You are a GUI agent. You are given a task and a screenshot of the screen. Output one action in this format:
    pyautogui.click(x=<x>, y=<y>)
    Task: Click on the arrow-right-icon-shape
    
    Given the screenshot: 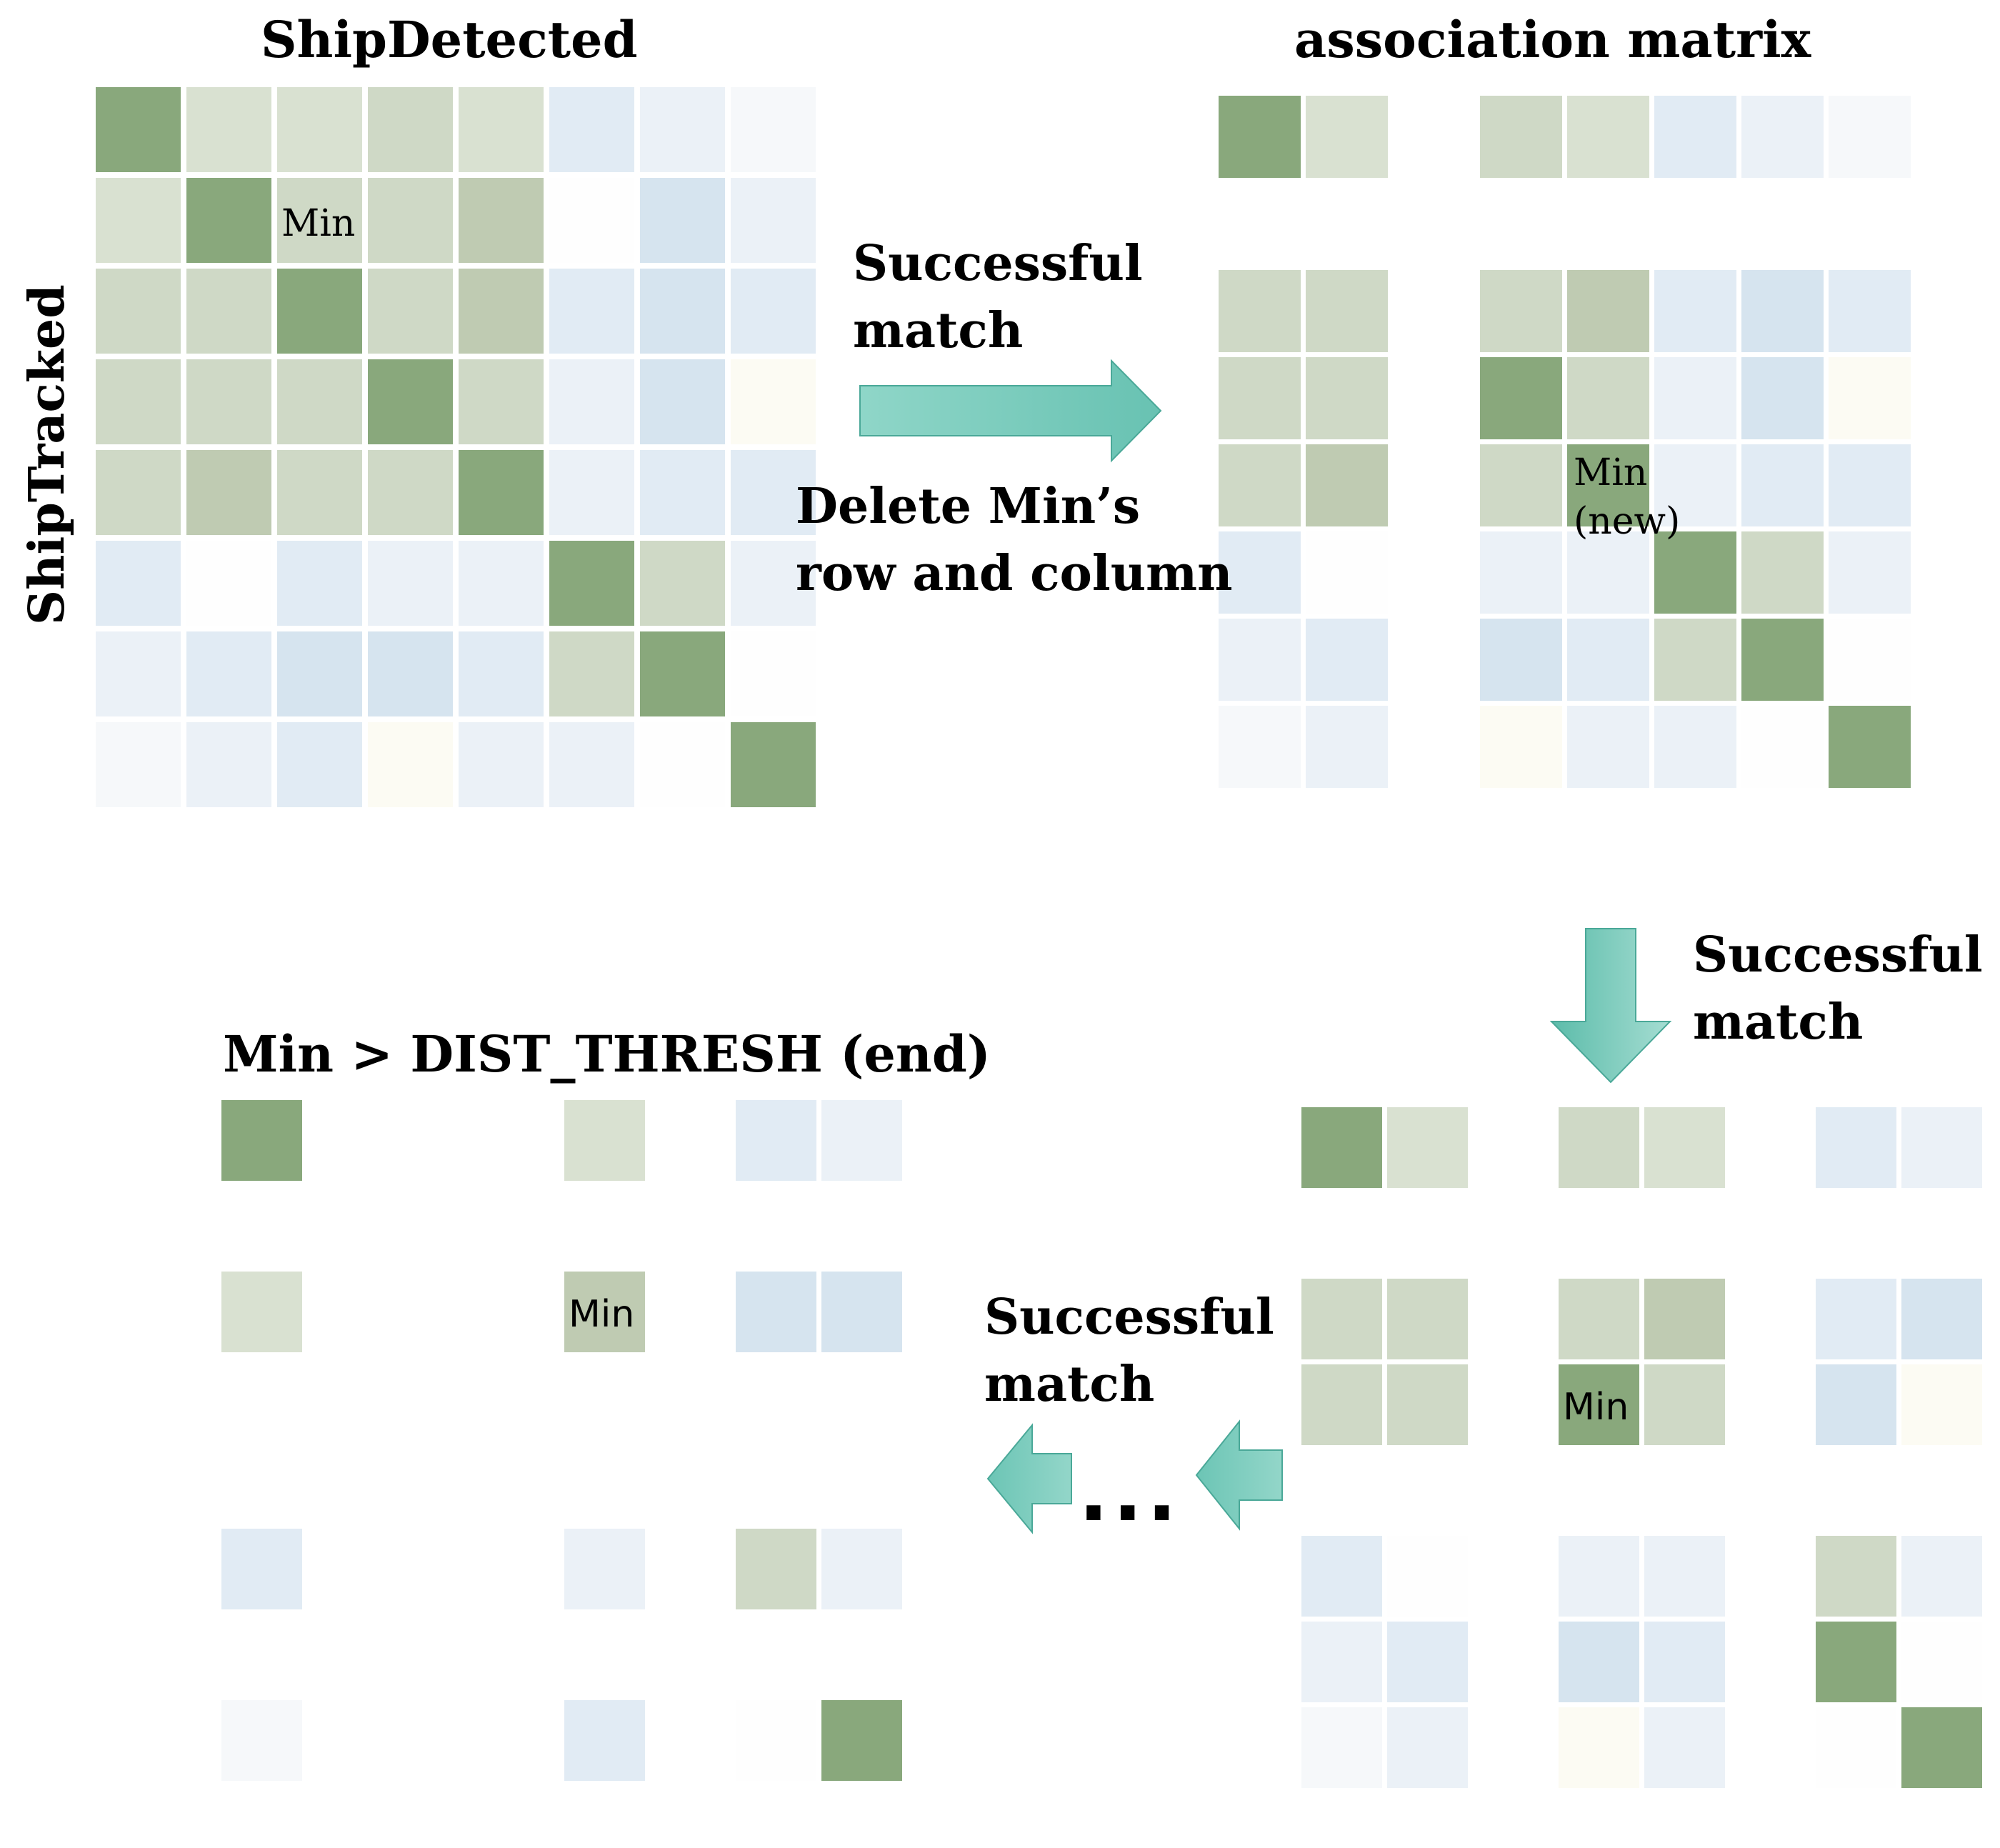 What is the action you would take?
    pyautogui.click(x=1010, y=411)
    